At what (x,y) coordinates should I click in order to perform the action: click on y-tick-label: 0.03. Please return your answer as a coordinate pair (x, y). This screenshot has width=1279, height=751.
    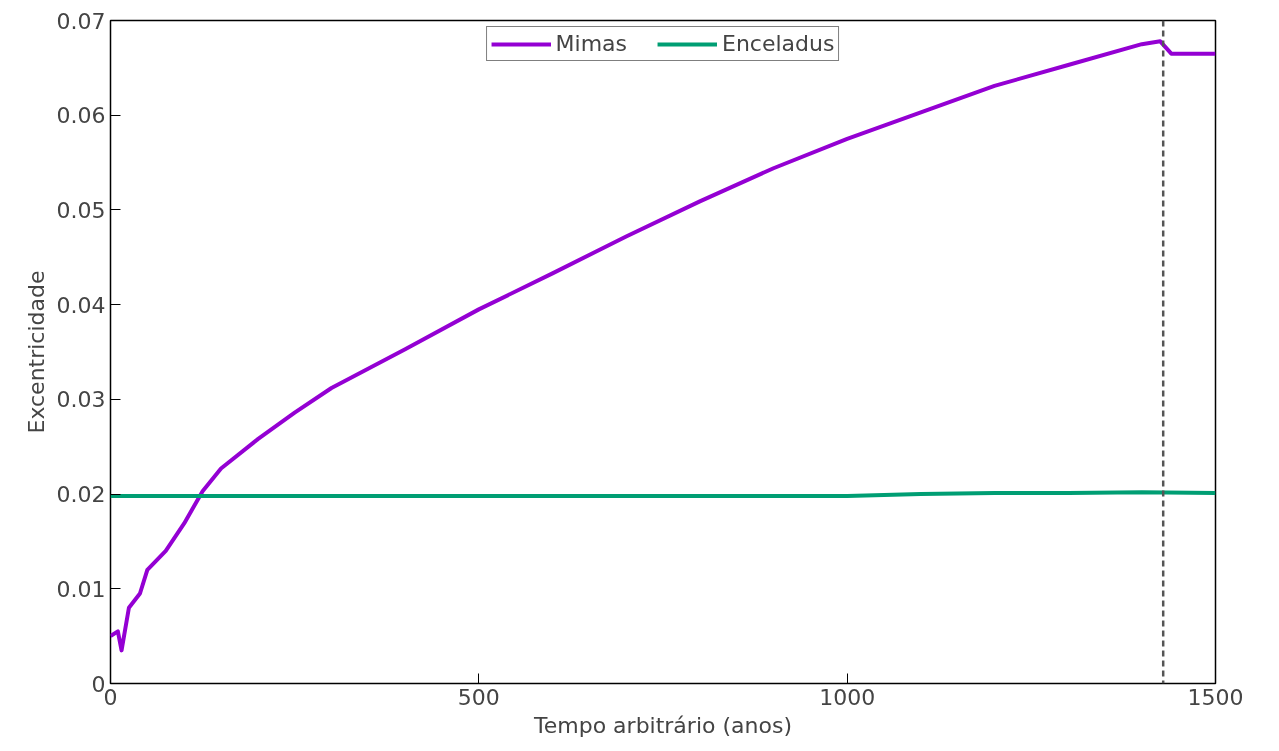
    Looking at the image, I should click on (81, 400).